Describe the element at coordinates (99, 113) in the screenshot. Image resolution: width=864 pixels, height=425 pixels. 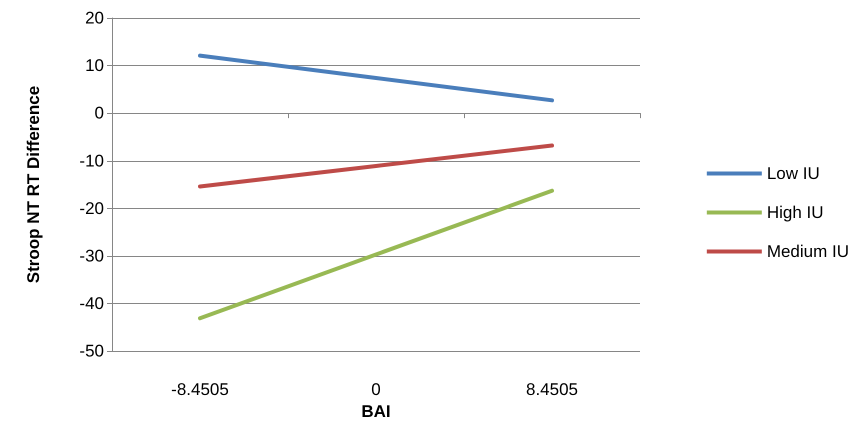
I see `y-tick-label: 0` at that location.